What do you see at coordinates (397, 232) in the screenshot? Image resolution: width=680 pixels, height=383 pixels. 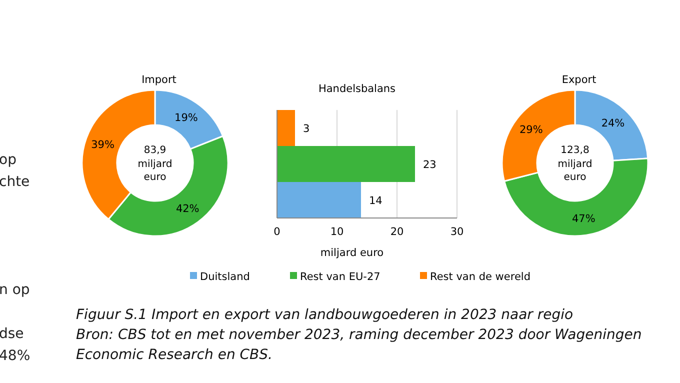 I see `x-tick-label: 20` at bounding box center [397, 232].